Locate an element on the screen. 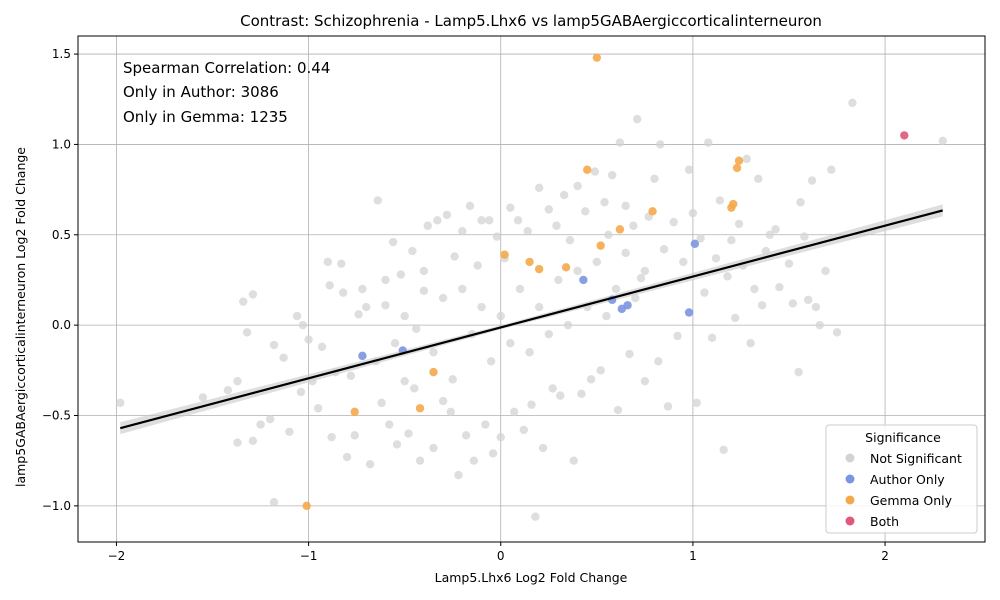 The width and height of the screenshot is (1000, 600). x-tick-label: −1 is located at coordinates (309, 556).